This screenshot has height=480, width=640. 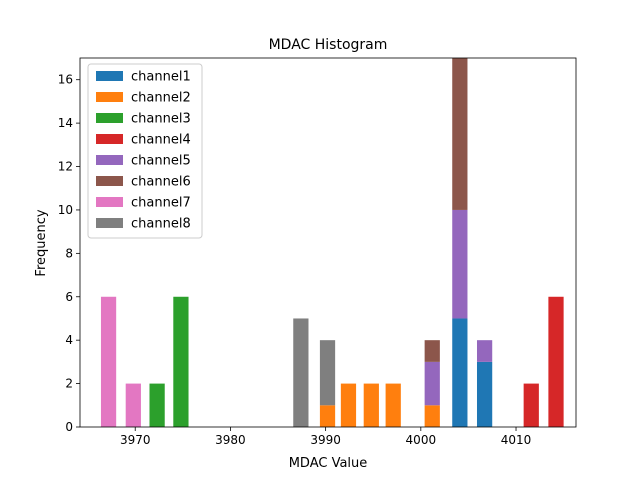 What do you see at coordinates (161, 224) in the screenshot?
I see `legend-label-channel8: channel8` at bounding box center [161, 224].